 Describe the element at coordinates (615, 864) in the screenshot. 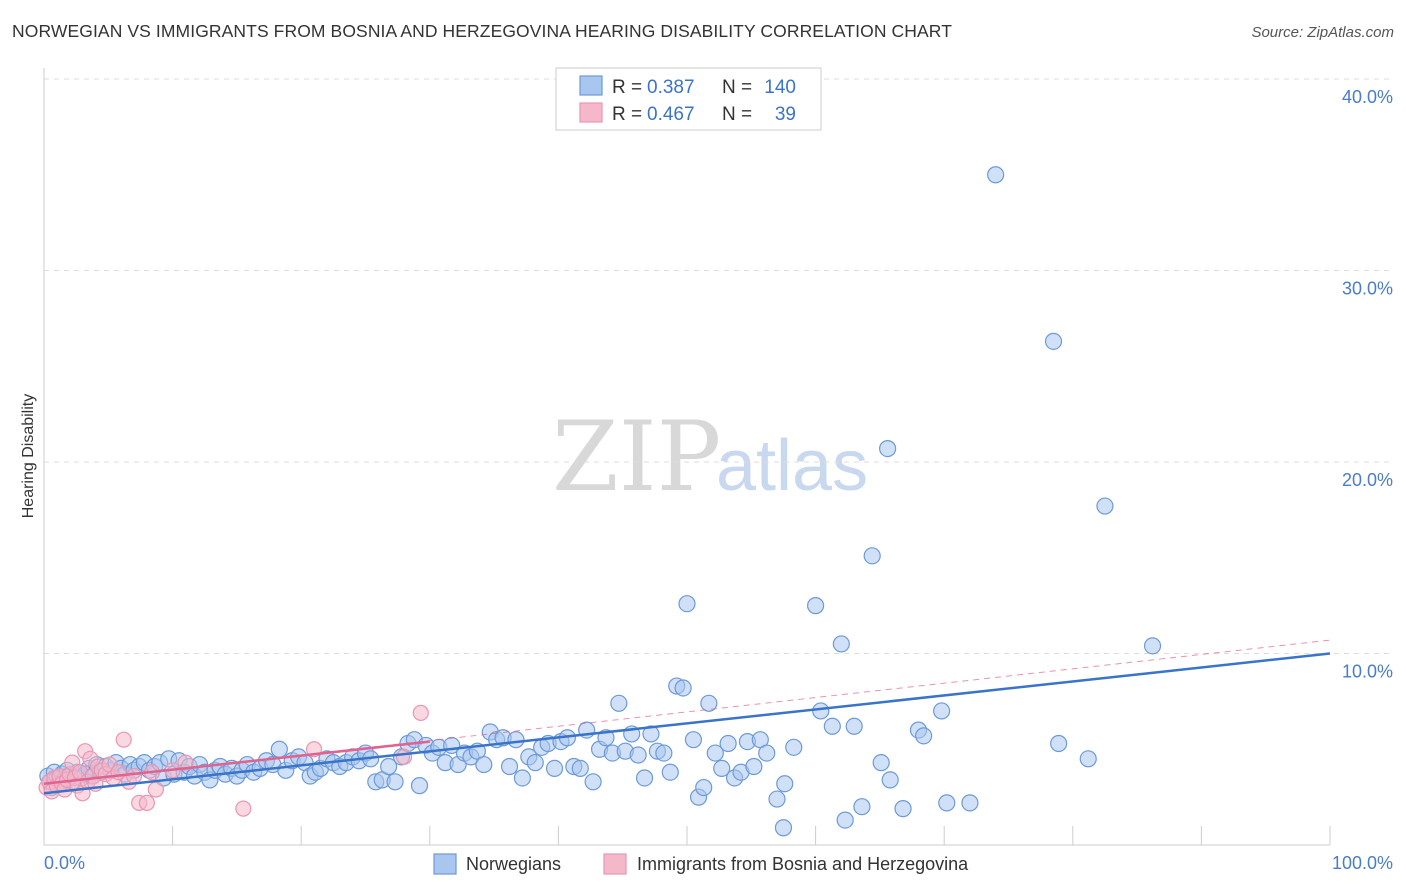

I see `bottom-legend-swatch-bosnia` at that location.